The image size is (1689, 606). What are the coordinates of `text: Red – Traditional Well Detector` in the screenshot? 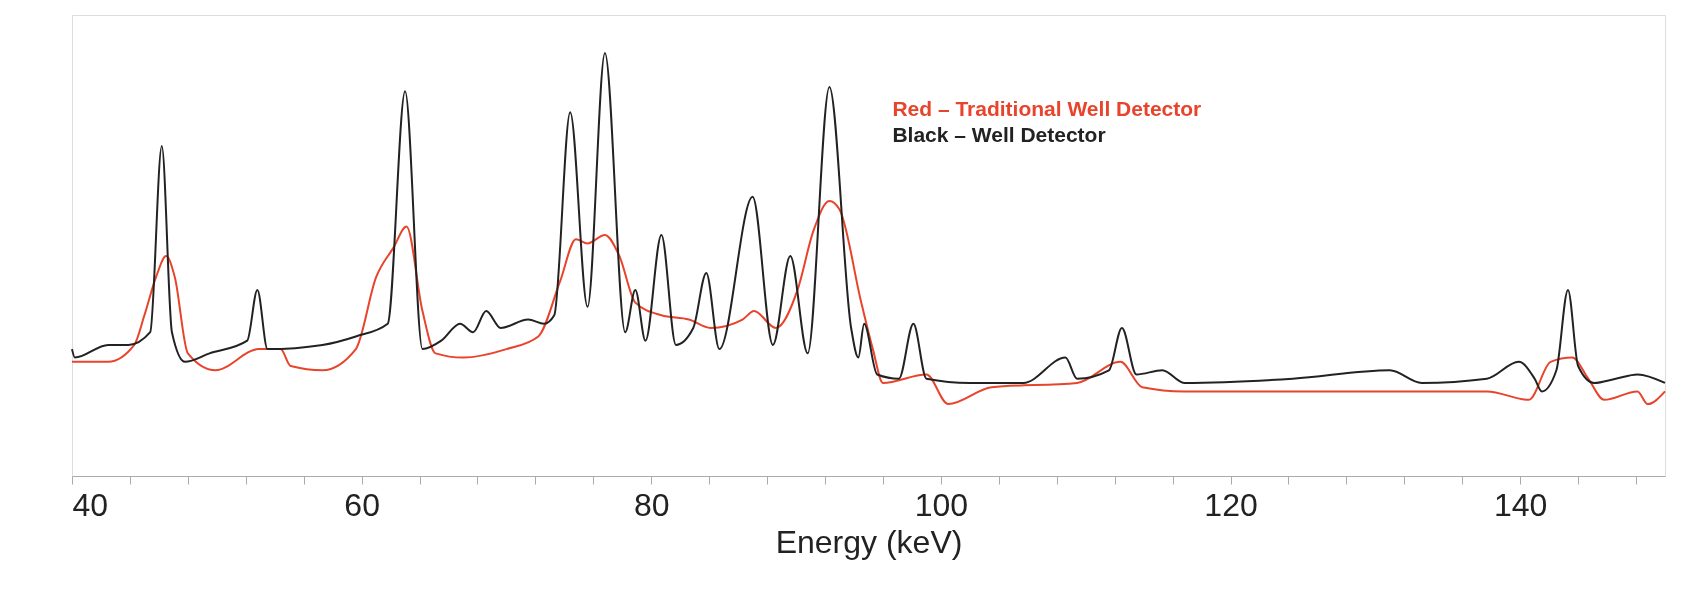 It's located at (1047, 108).